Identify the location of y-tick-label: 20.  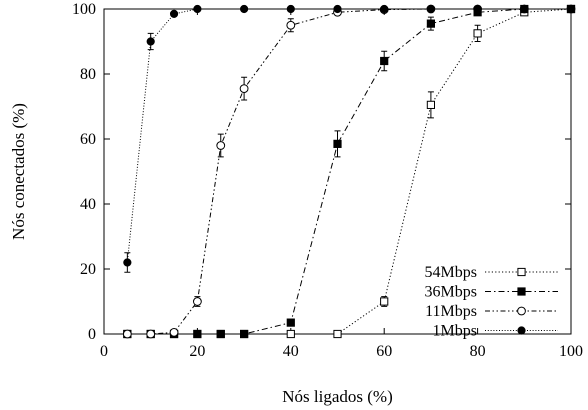
(88, 269).